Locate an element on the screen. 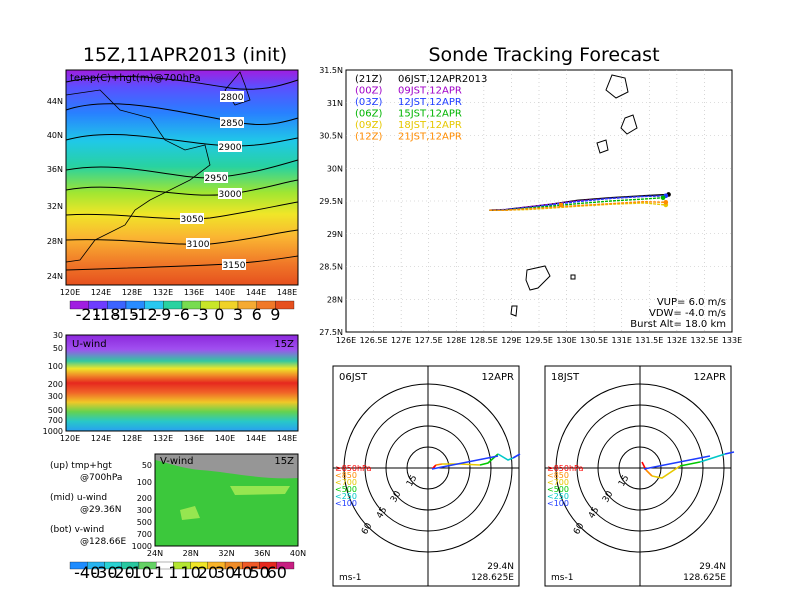 The height and width of the screenshot is (612, 792). uwind-p-tick: 700 is located at coordinates (55, 420).